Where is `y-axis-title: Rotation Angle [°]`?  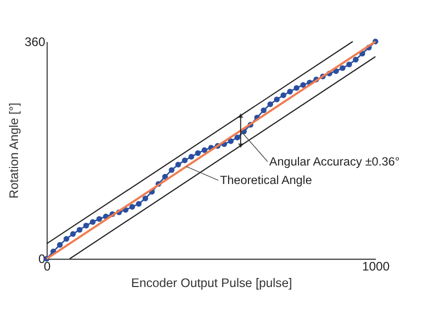
y-axis-title: Rotation Angle [°] is located at coordinates (13, 150).